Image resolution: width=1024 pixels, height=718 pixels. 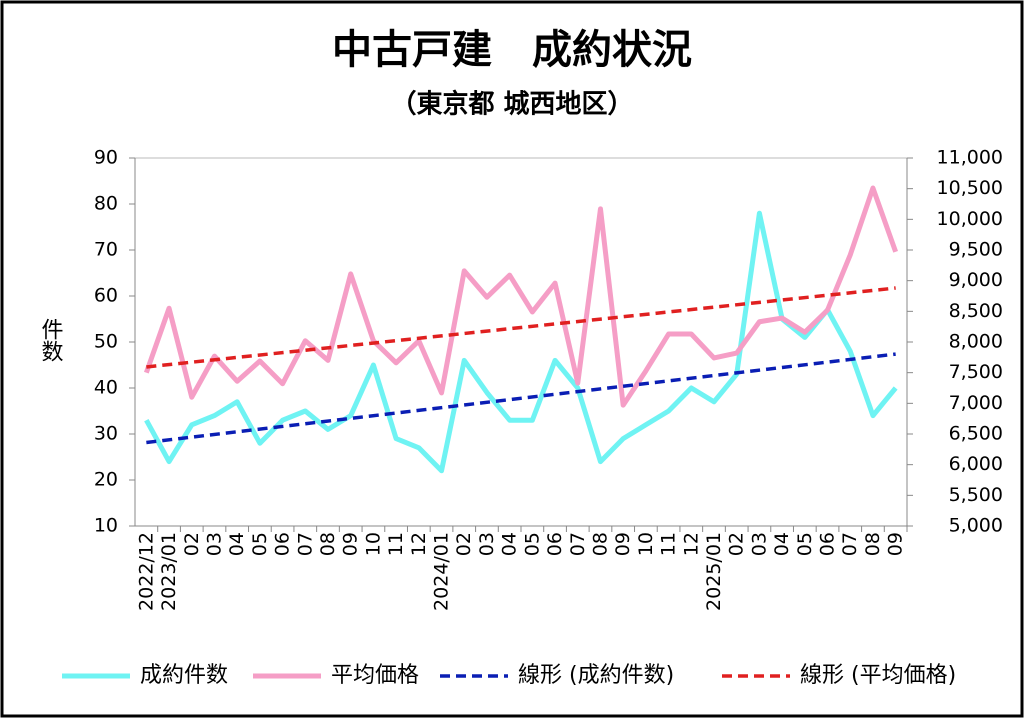 What do you see at coordinates (106, 480) in the screenshot?
I see `y-tick-label: 20` at bounding box center [106, 480].